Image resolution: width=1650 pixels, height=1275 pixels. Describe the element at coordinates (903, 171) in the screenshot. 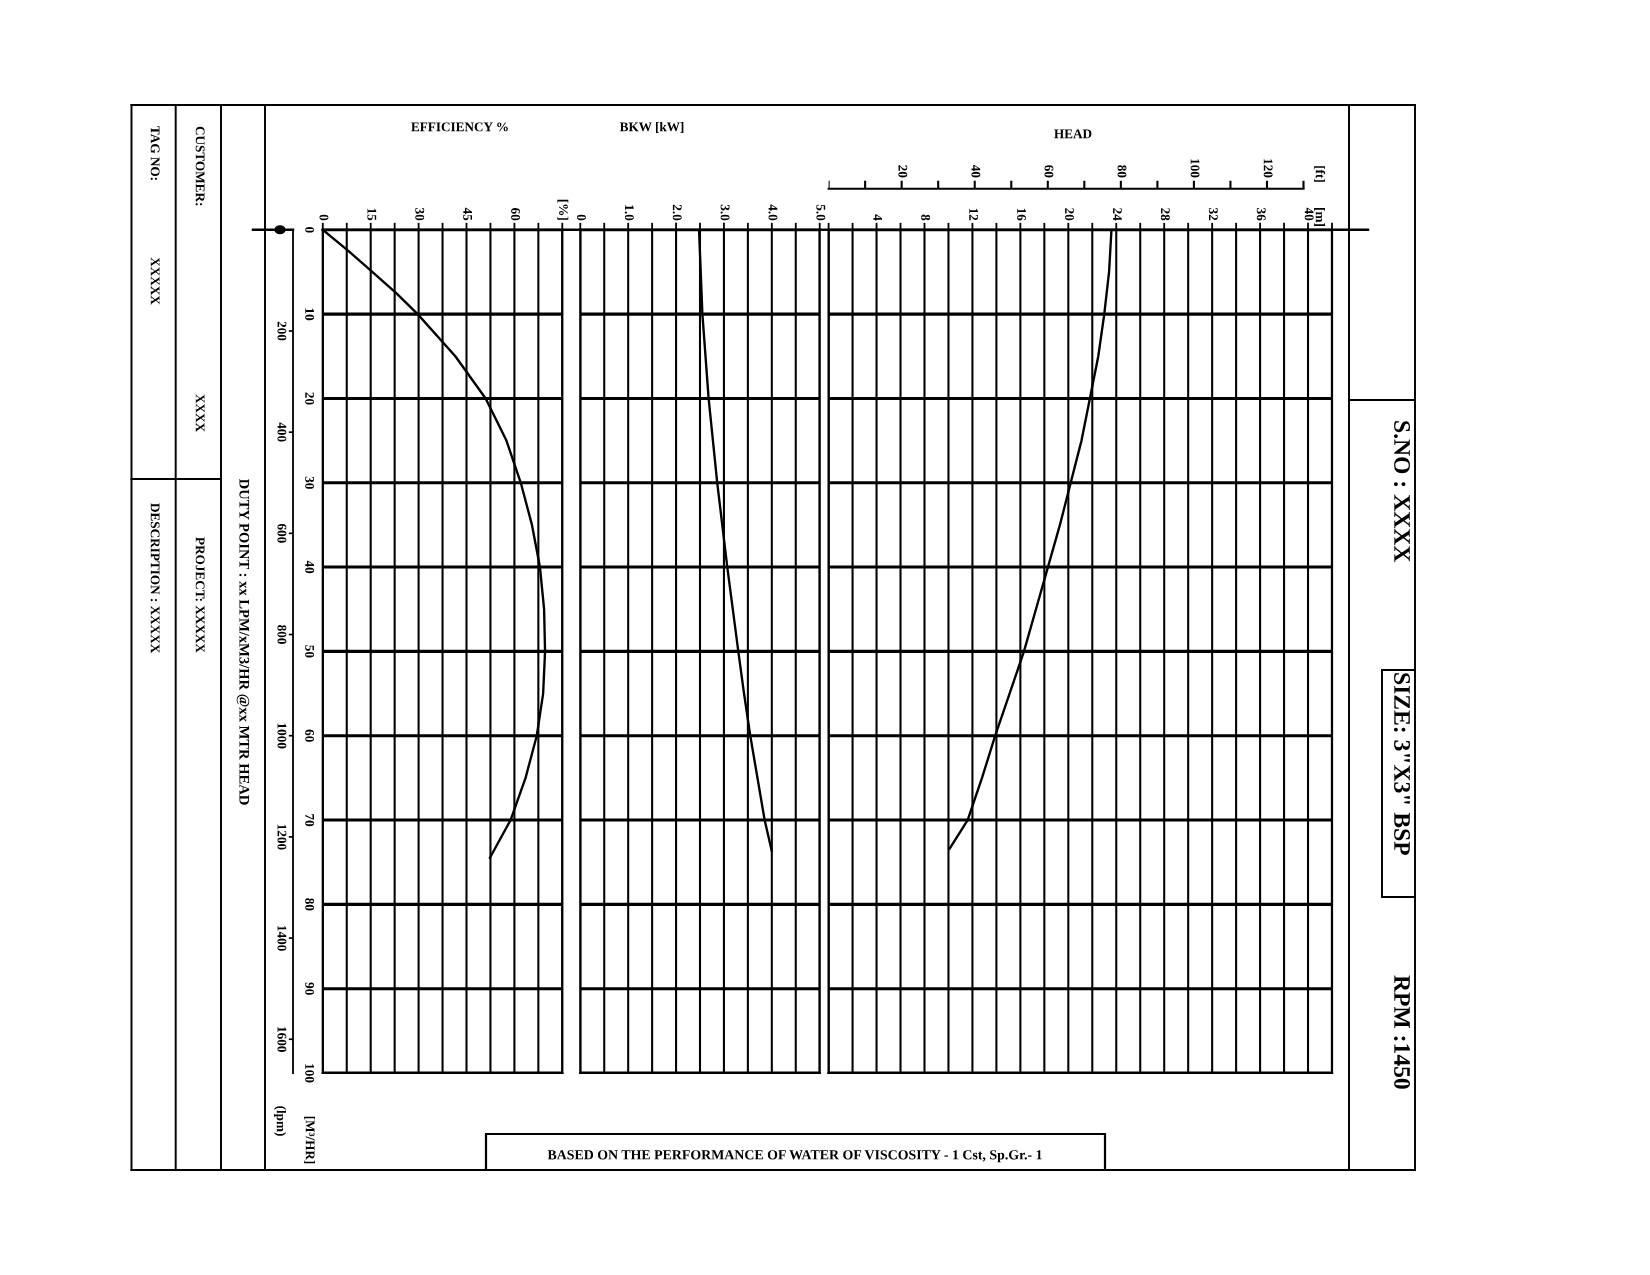

I see `x2-tick-label: 20` at that location.